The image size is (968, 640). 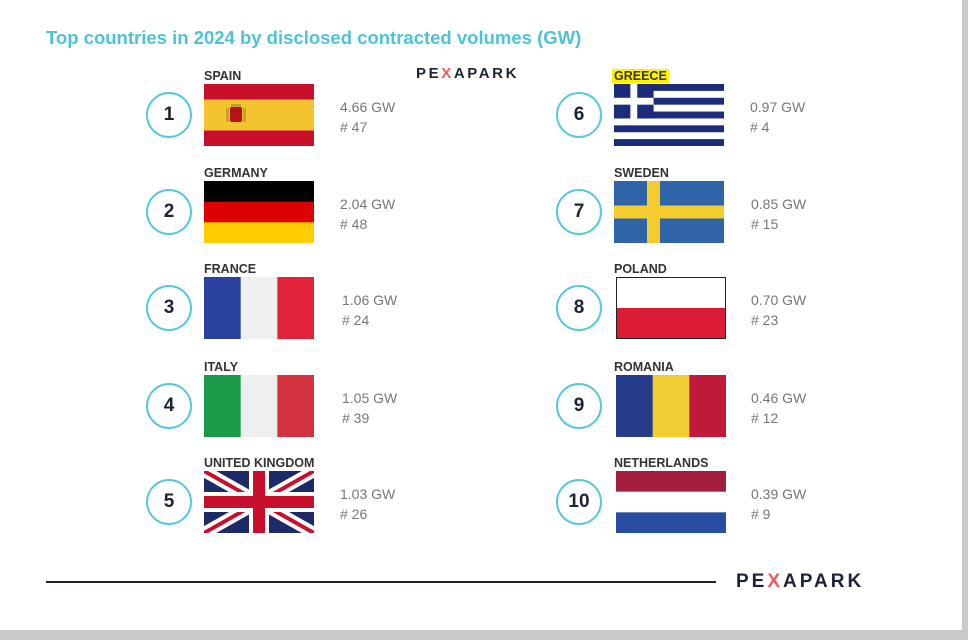 What do you see at coordinates (778, 107) in the screenshot?
I see `volume-label-greece: 0.97 GW` at bounding box center [778, 107].